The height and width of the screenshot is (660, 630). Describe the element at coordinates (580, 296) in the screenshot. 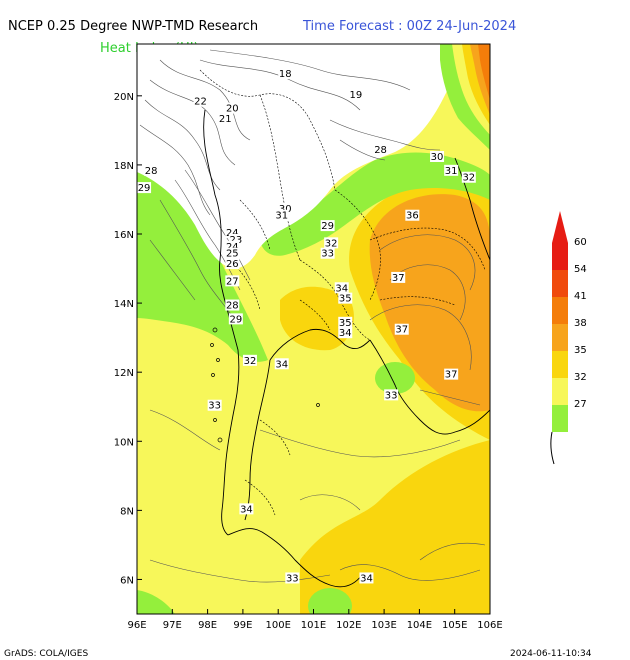

I see `legend-label: 41` at that location.